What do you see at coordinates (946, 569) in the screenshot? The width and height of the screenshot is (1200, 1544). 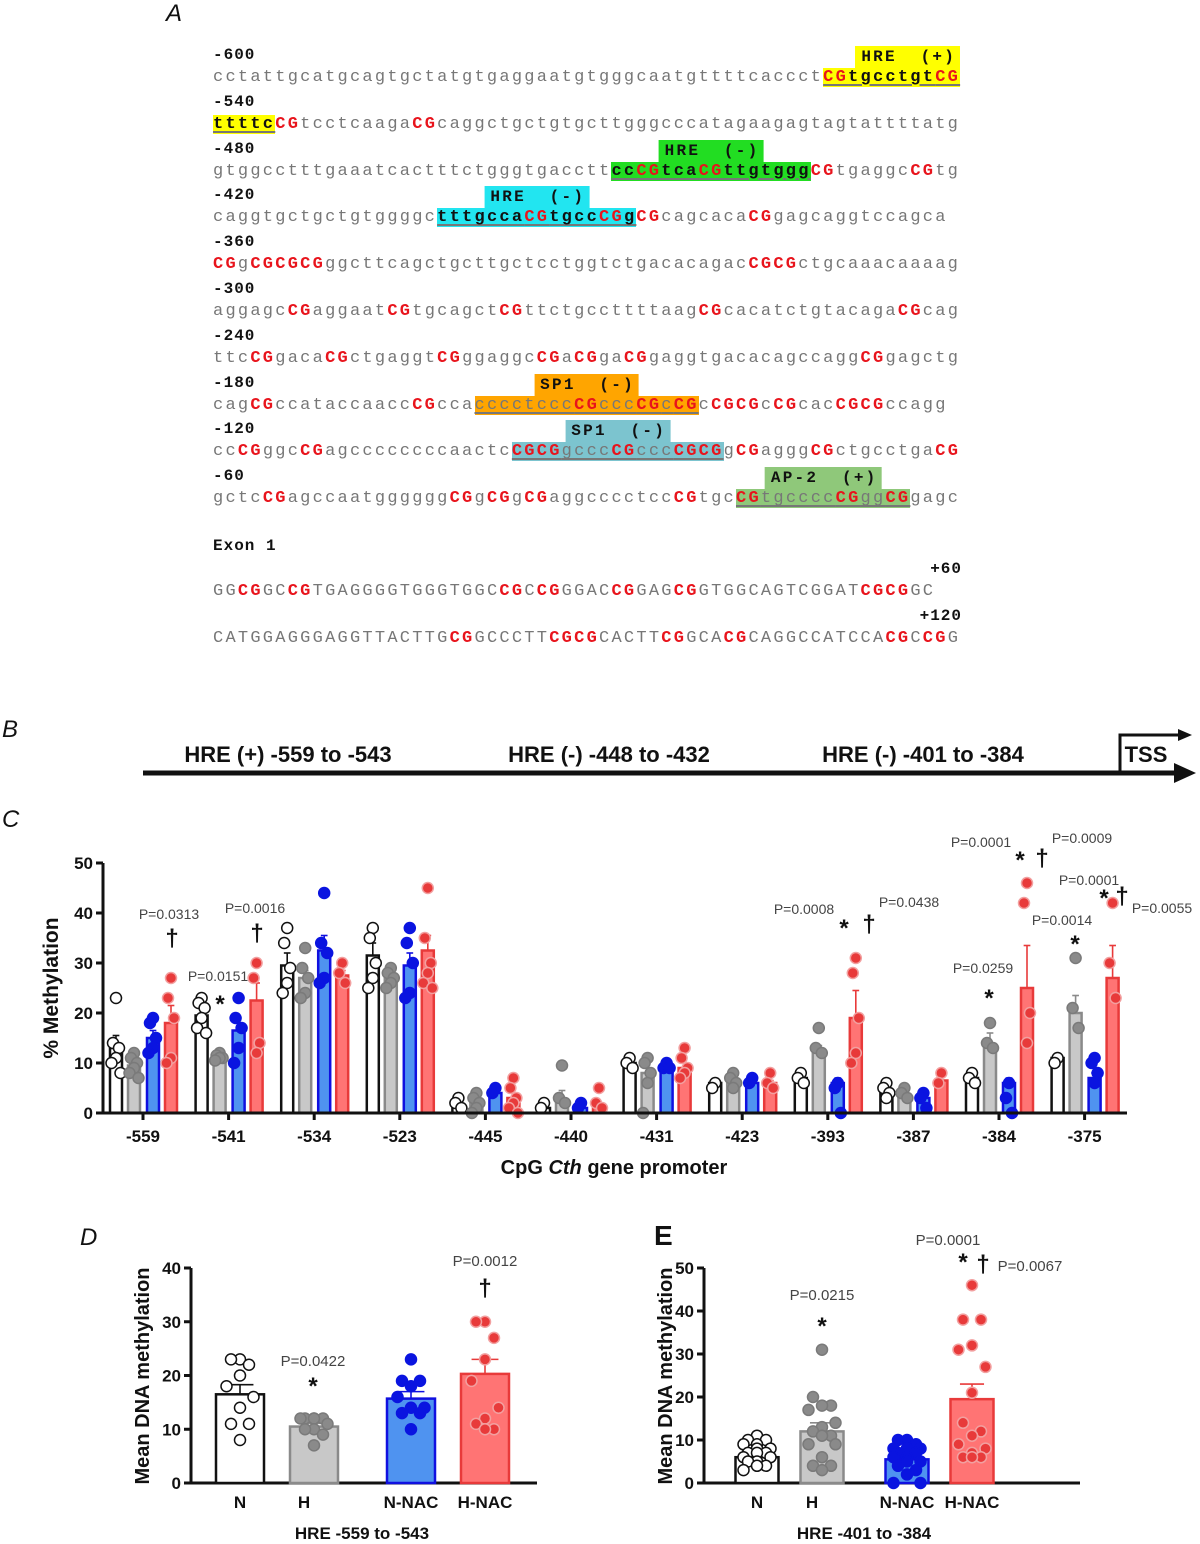 I see `position-label: +60` at bounding box center [946, 569].